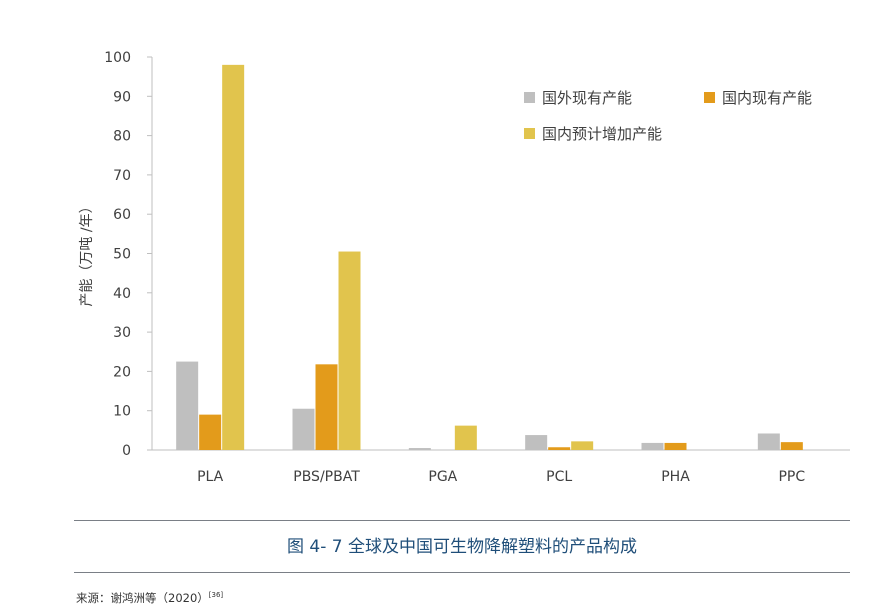 The height and width of the screenshot is (616, 886). I want to click on y-tick-label: 70, so click(122, 176).